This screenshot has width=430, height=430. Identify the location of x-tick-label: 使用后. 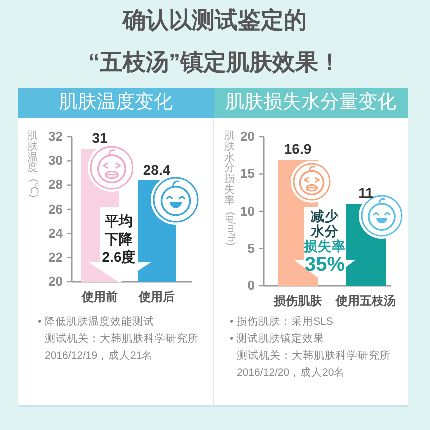
(157, 297).